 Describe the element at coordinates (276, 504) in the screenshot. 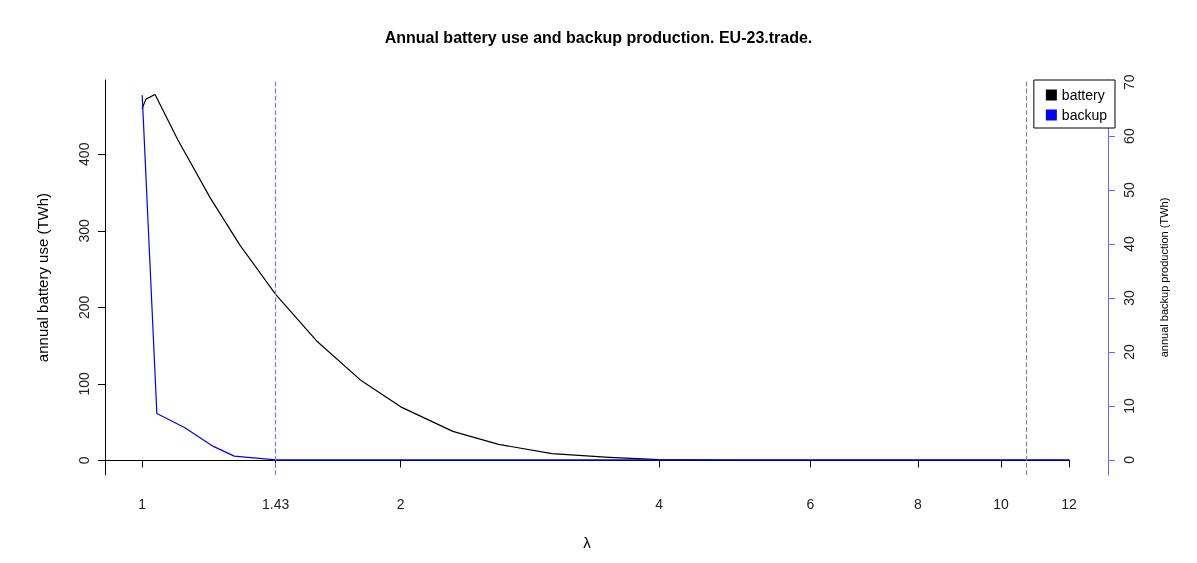

I see `x-tick-label: 1.43` at that location.